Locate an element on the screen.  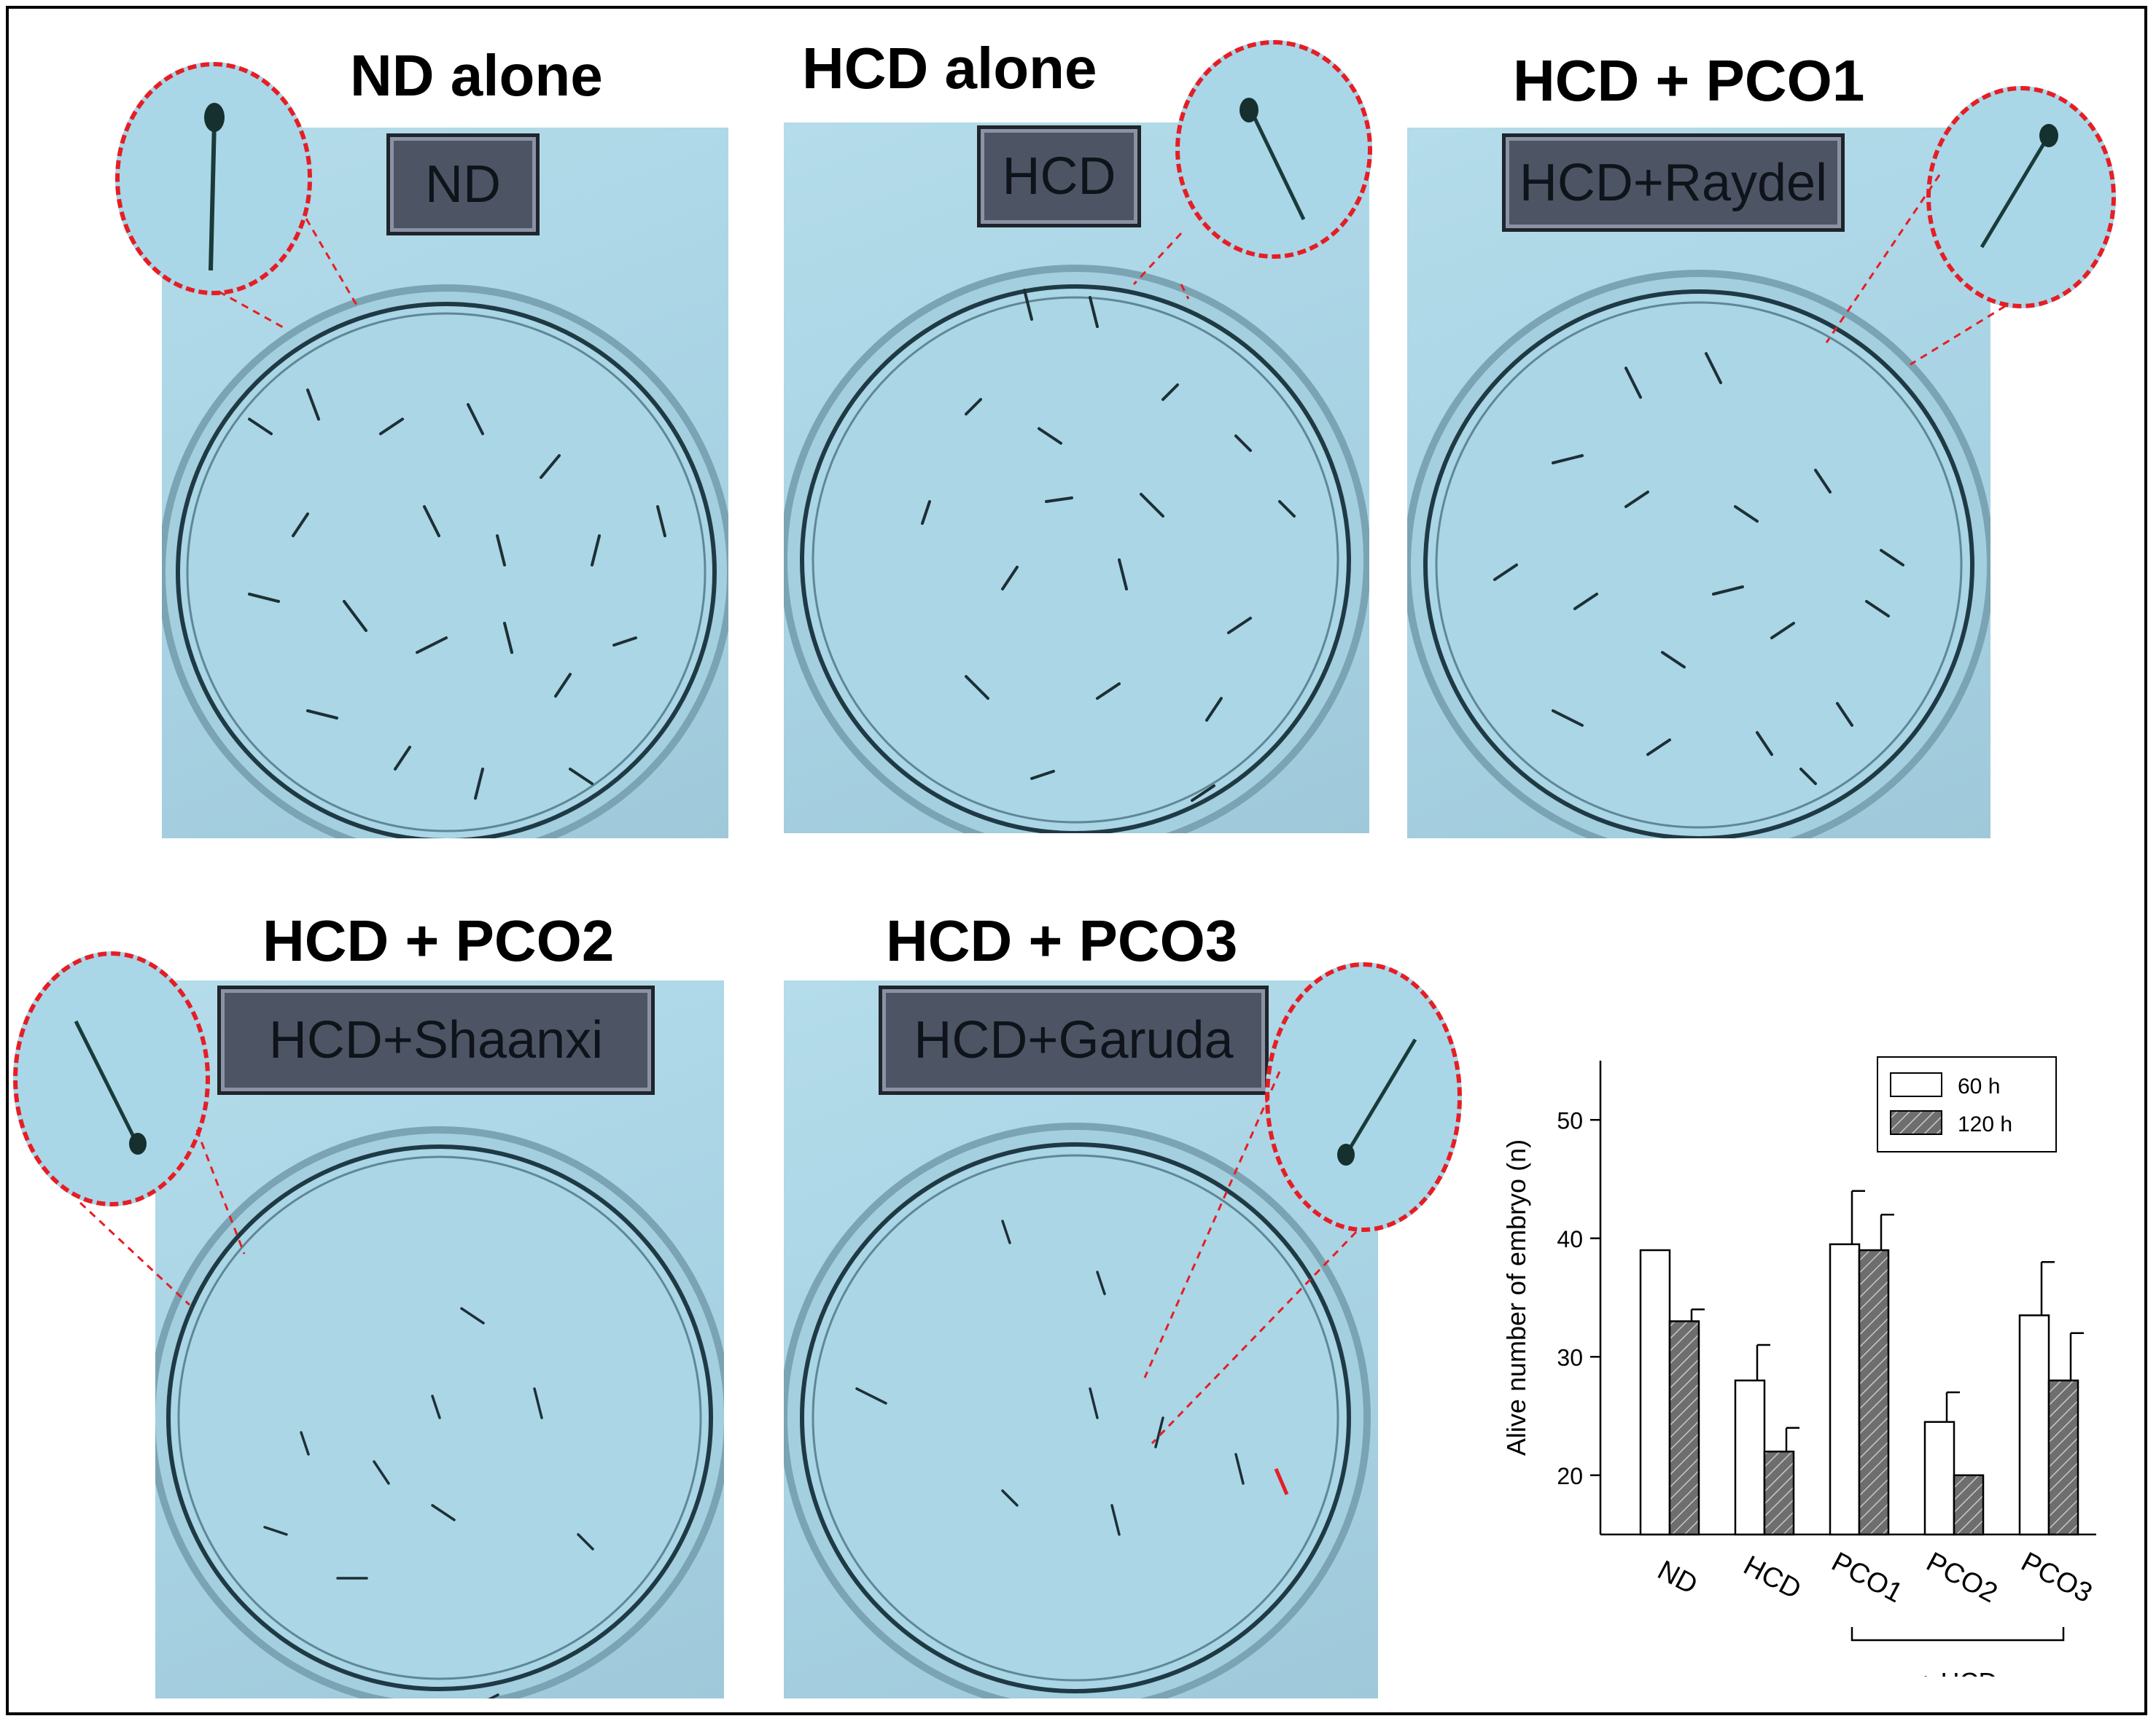
y-tick-label: 40 is located at coordinates (1570, 1239).